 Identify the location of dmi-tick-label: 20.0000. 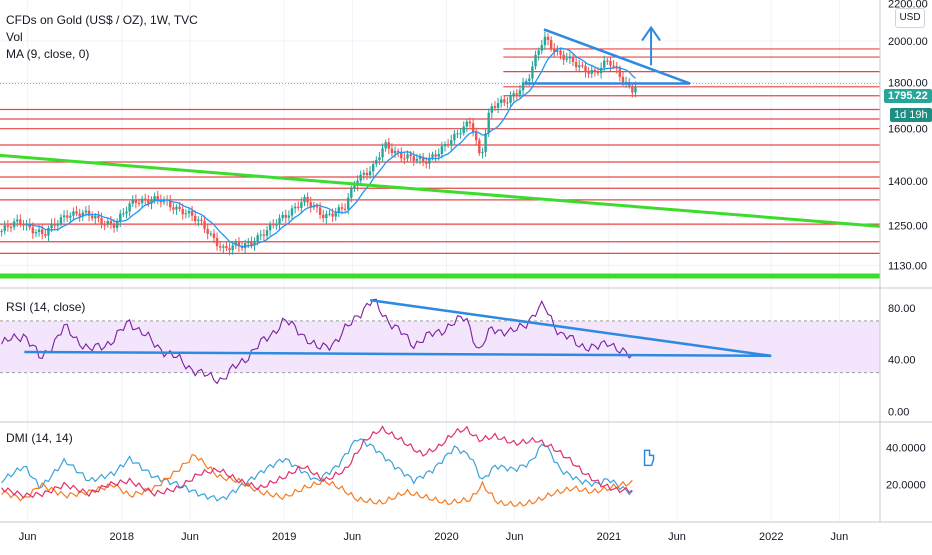
(906, 486).